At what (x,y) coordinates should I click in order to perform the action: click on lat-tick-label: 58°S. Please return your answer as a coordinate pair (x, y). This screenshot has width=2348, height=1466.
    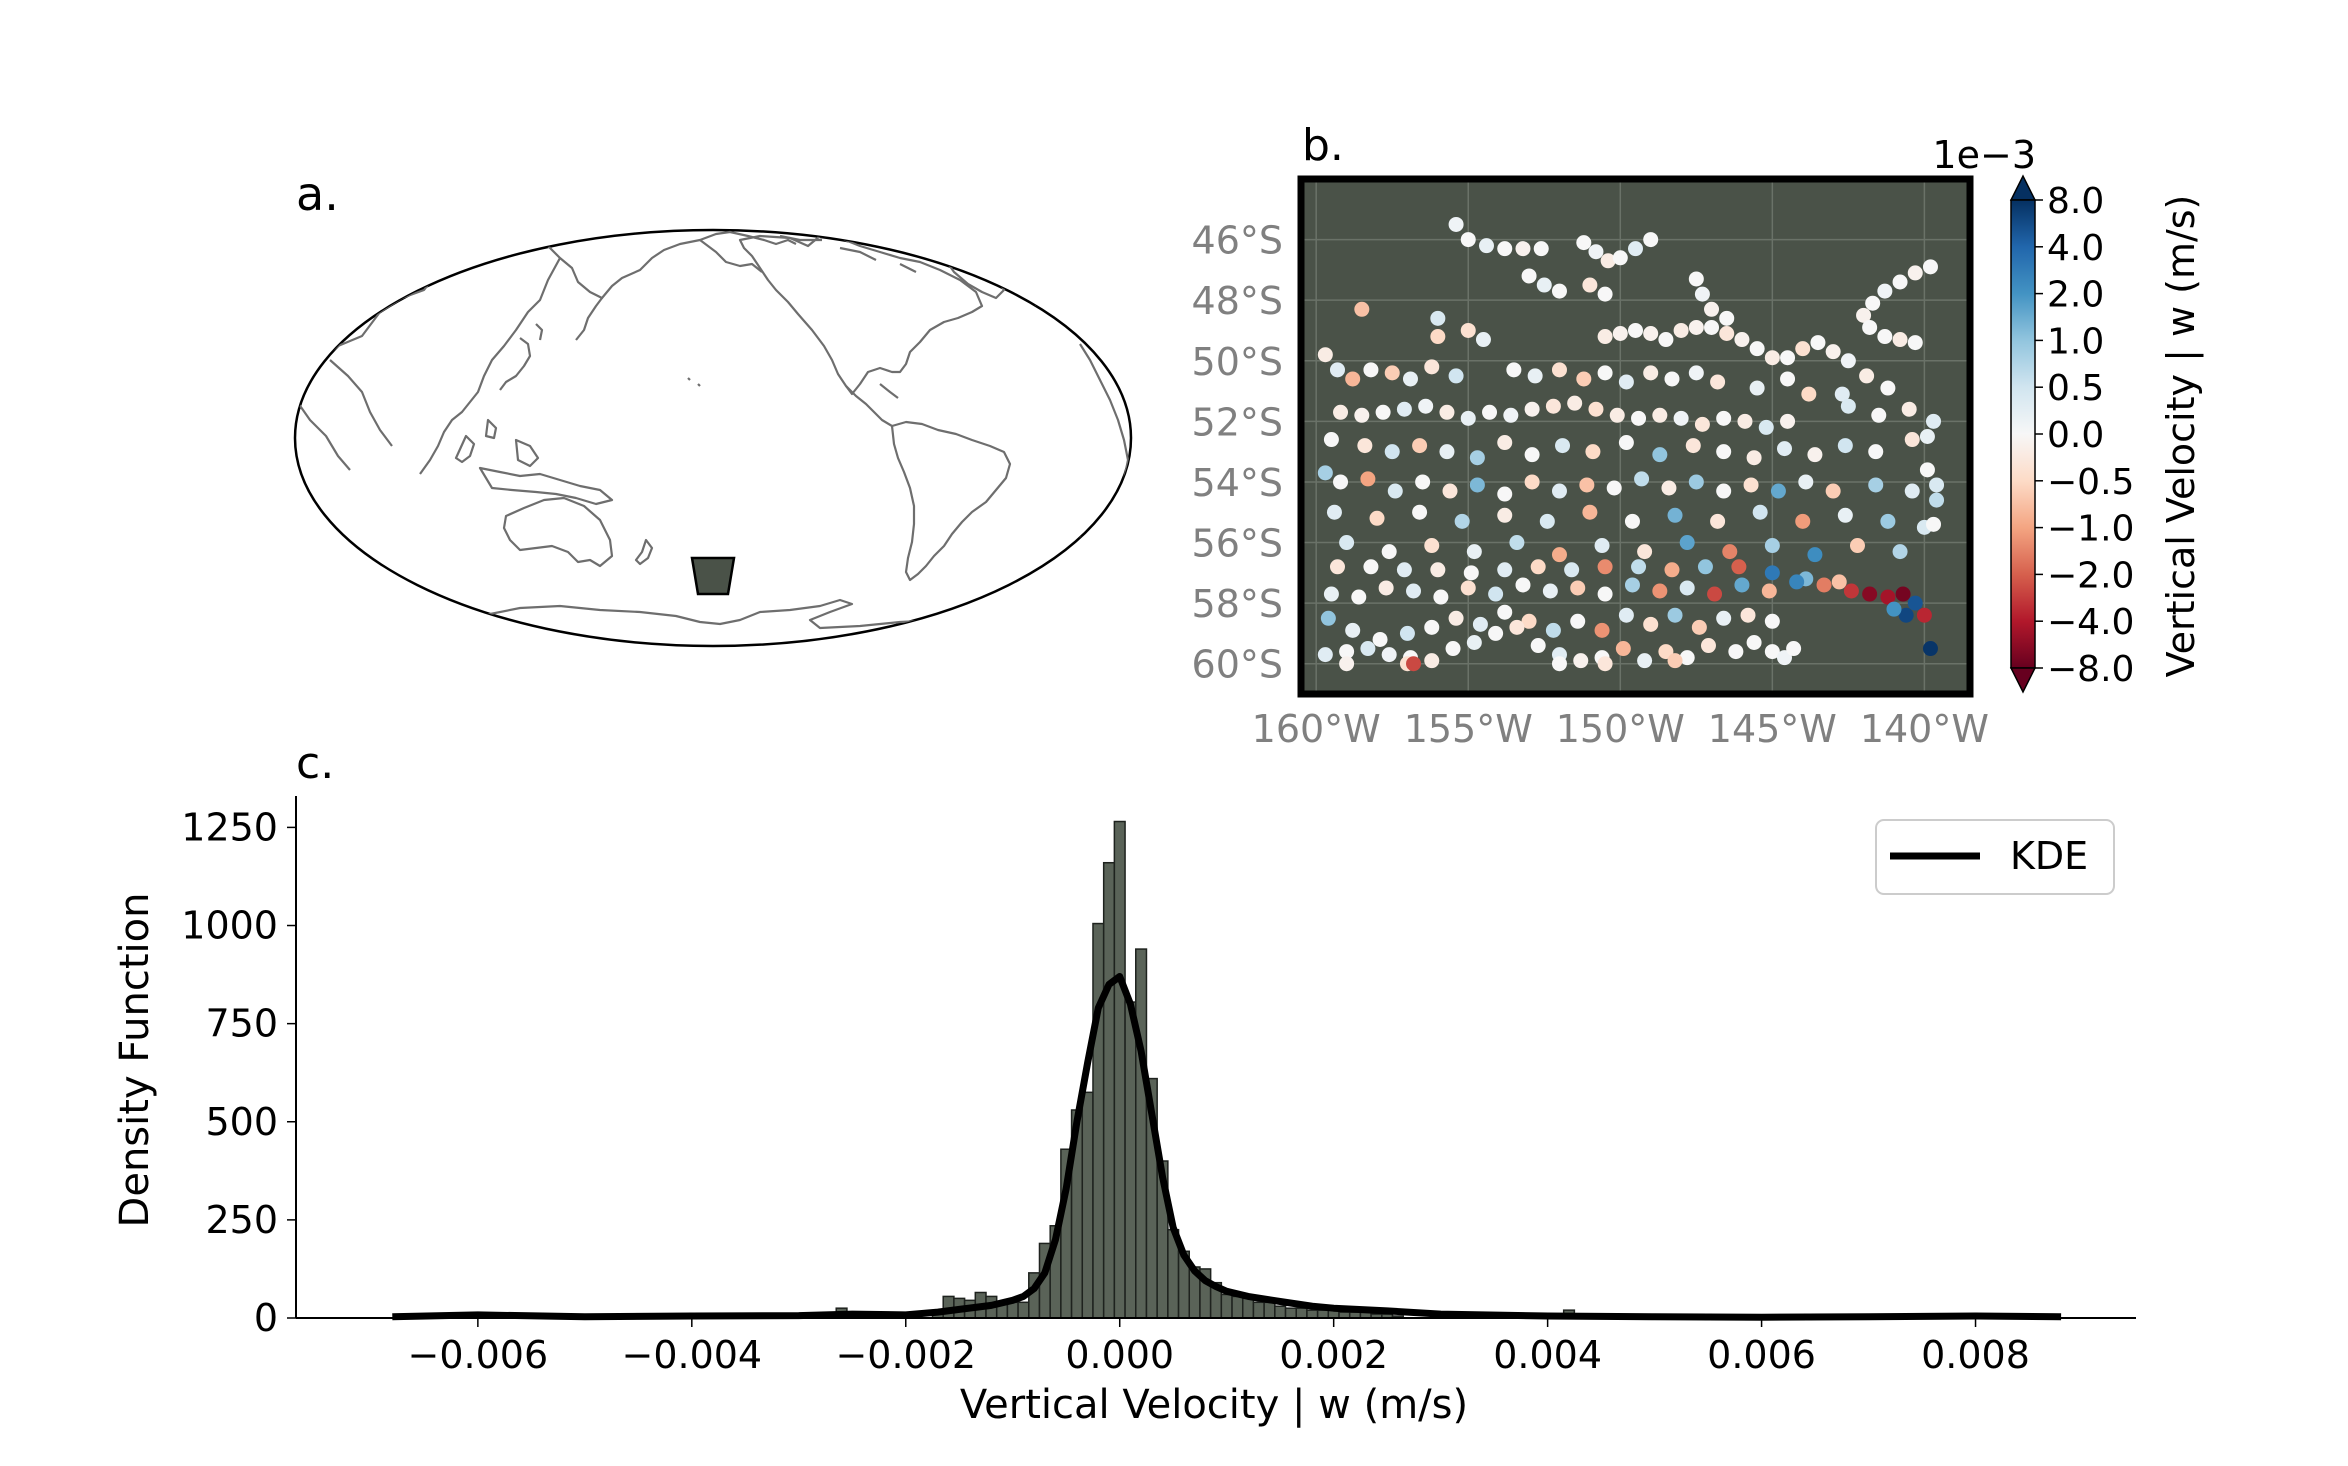
    Looking at the image, I should click on (1237, 604).